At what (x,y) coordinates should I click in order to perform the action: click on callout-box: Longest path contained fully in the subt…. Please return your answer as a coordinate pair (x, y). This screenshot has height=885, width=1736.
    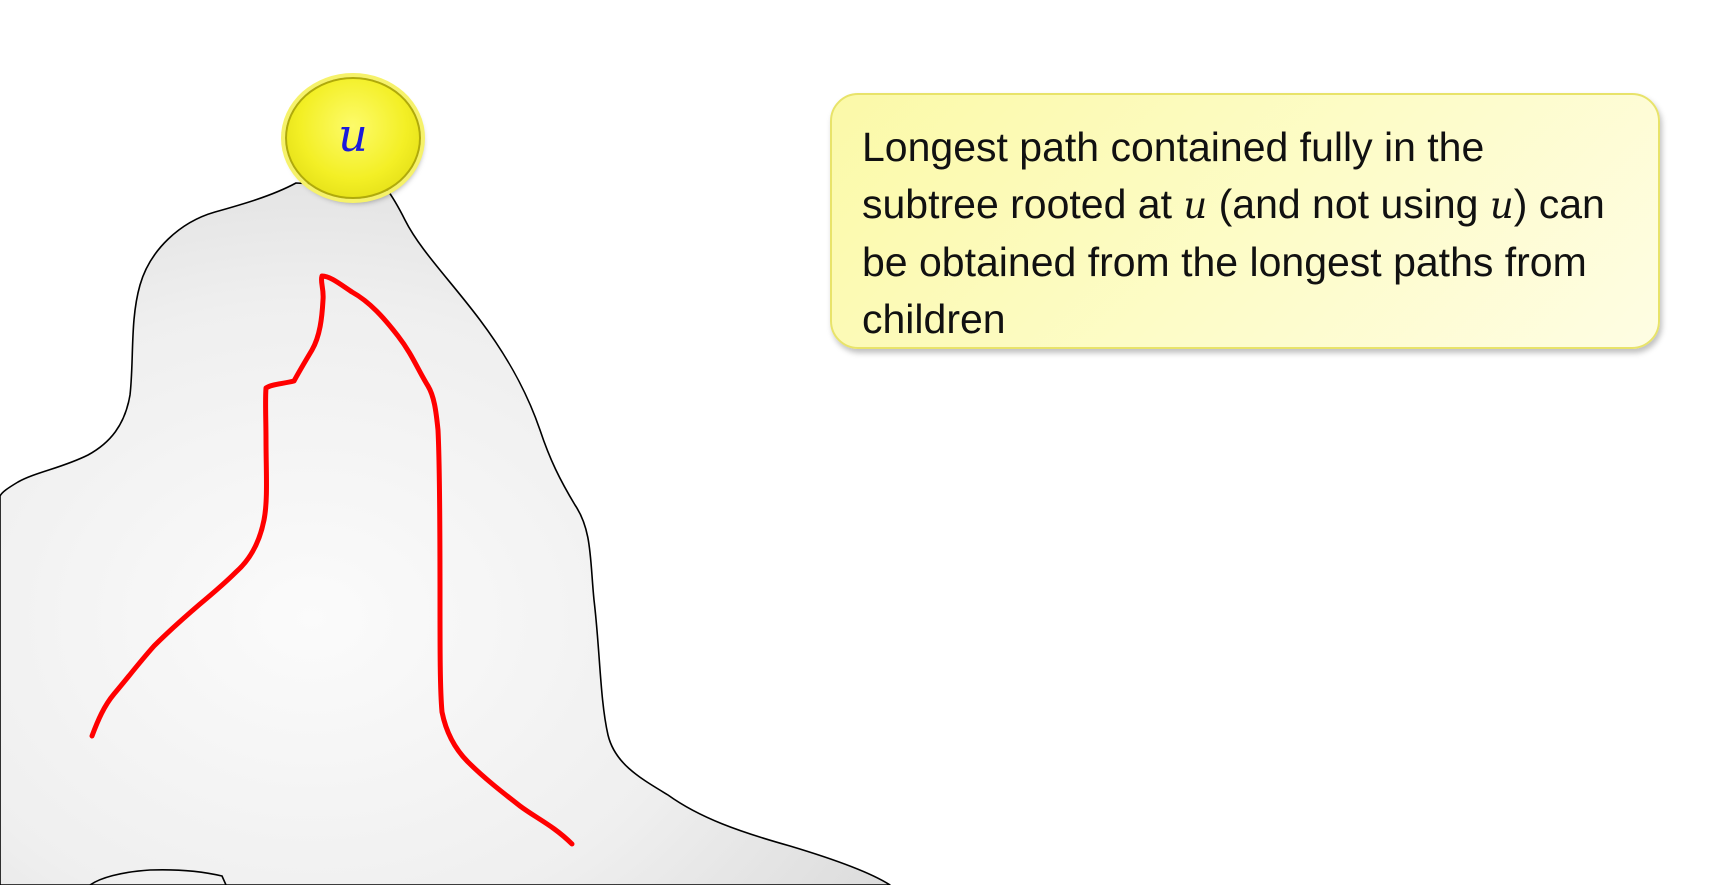
    Looking at the image, I should click on (1245, 221).